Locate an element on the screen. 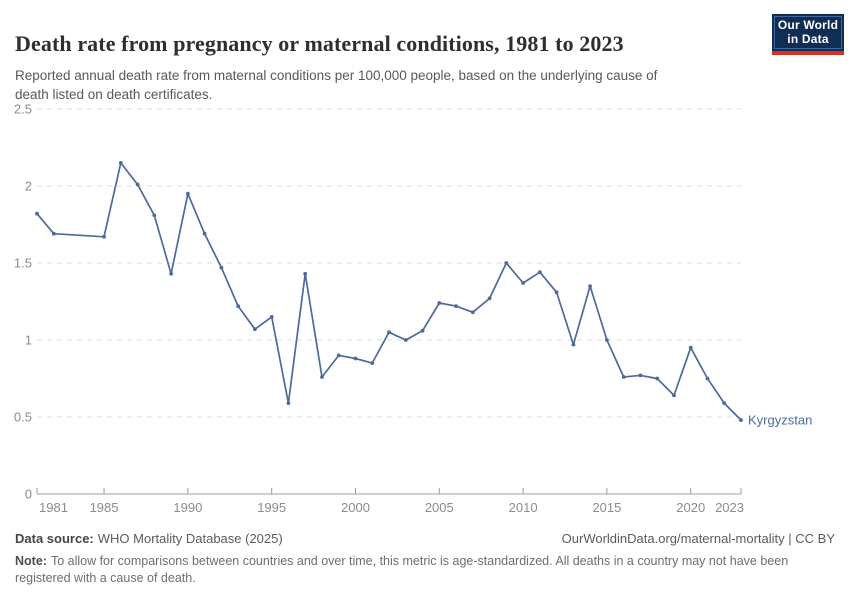 Image resolution: width=850 pixels, height=600 pixels. y-tick-label: 2 is located at coordinates (28, 186).